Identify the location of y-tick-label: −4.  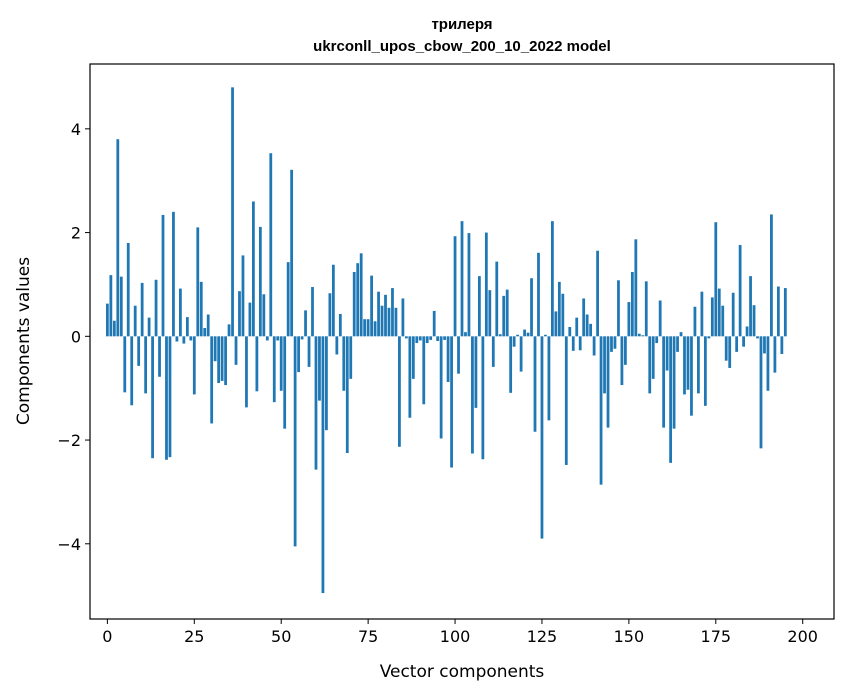
(69, 544).